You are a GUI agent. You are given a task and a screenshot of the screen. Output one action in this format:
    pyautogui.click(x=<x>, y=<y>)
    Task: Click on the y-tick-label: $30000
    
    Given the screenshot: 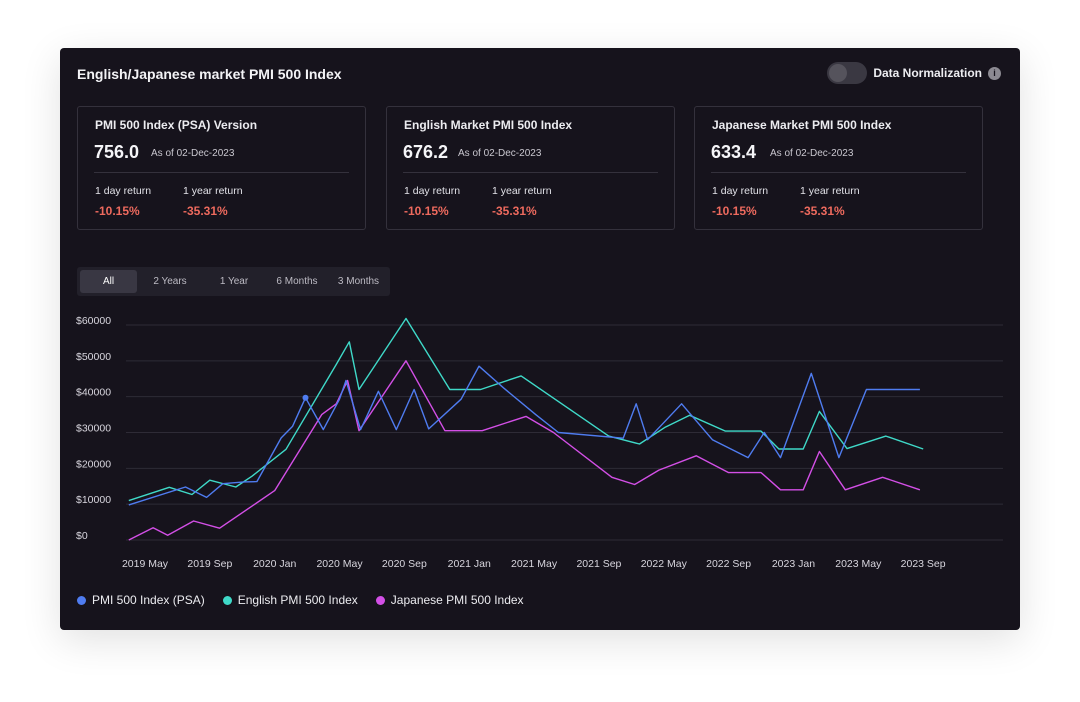 What is the action you would take?
    pyautogui.click(x=93, y=429)
    